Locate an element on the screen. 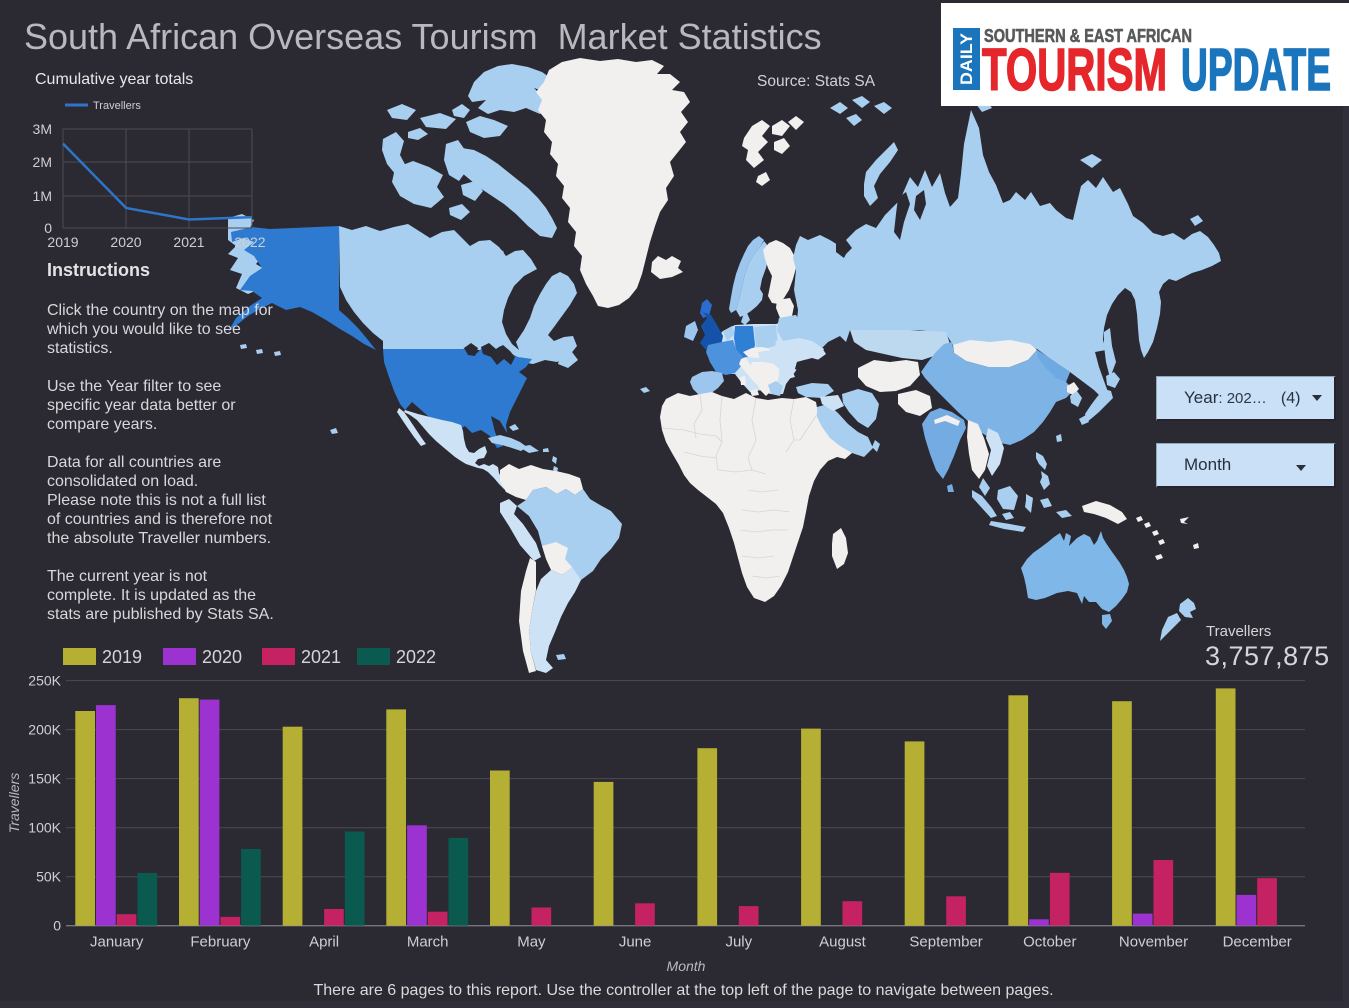  svg-text: 1M is located at coordinates (42, 196).